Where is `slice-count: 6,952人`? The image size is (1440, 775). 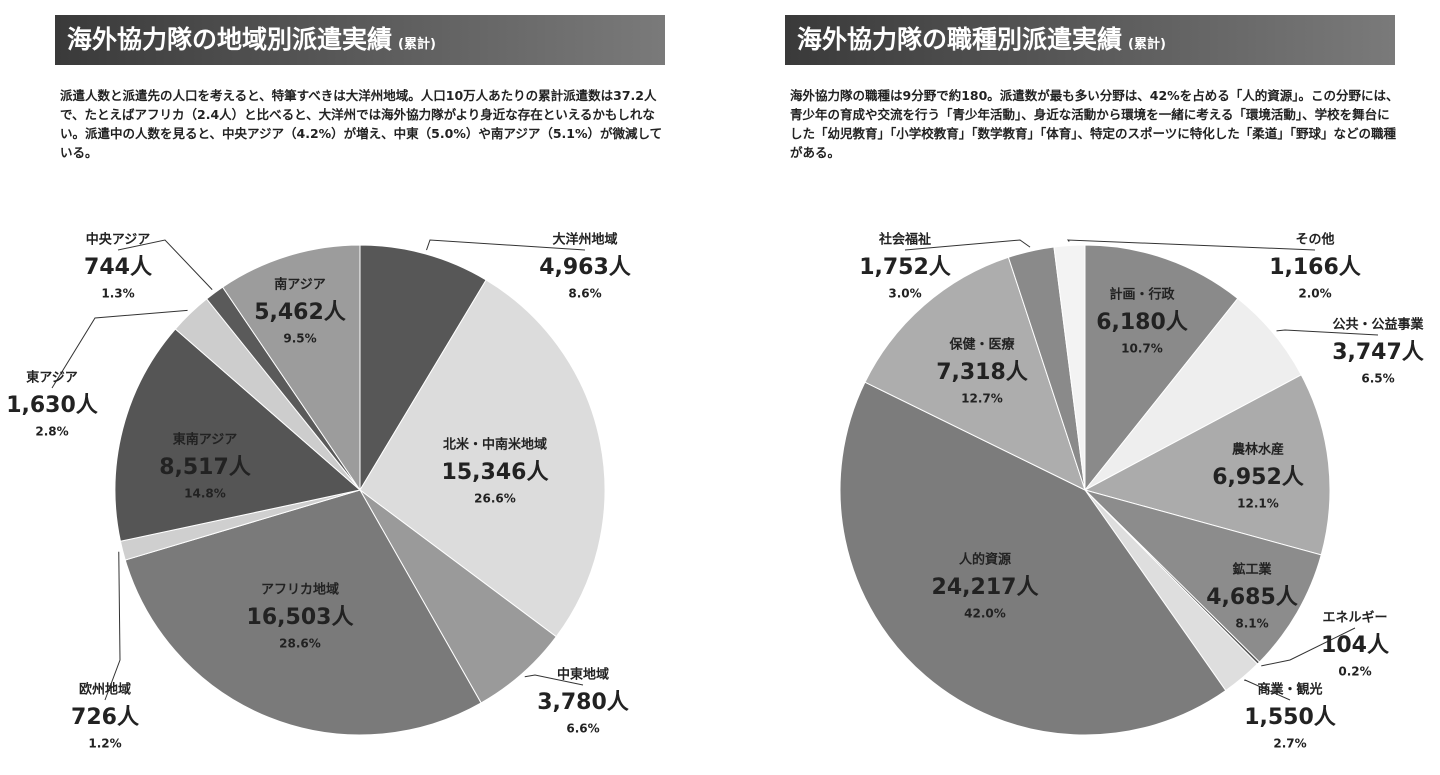
slice-count: 6,952人 is located at coordinates (1258, 477).